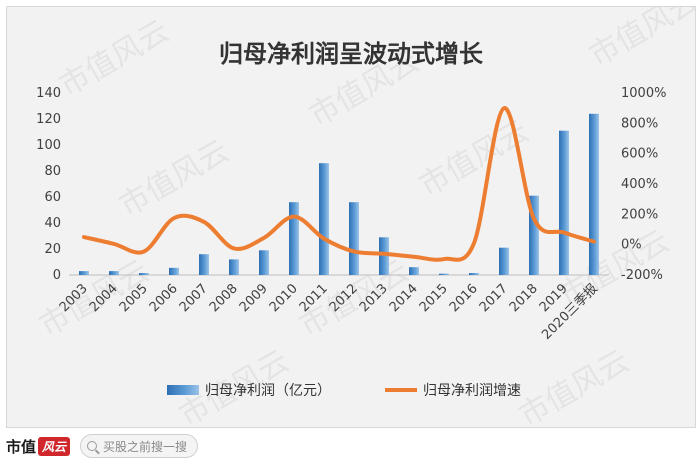 This screenshot has width=700, height=467. Describe the element at coordinates (284, 298) in the screenshot. I see `x-tick-label: 2010` at that location.